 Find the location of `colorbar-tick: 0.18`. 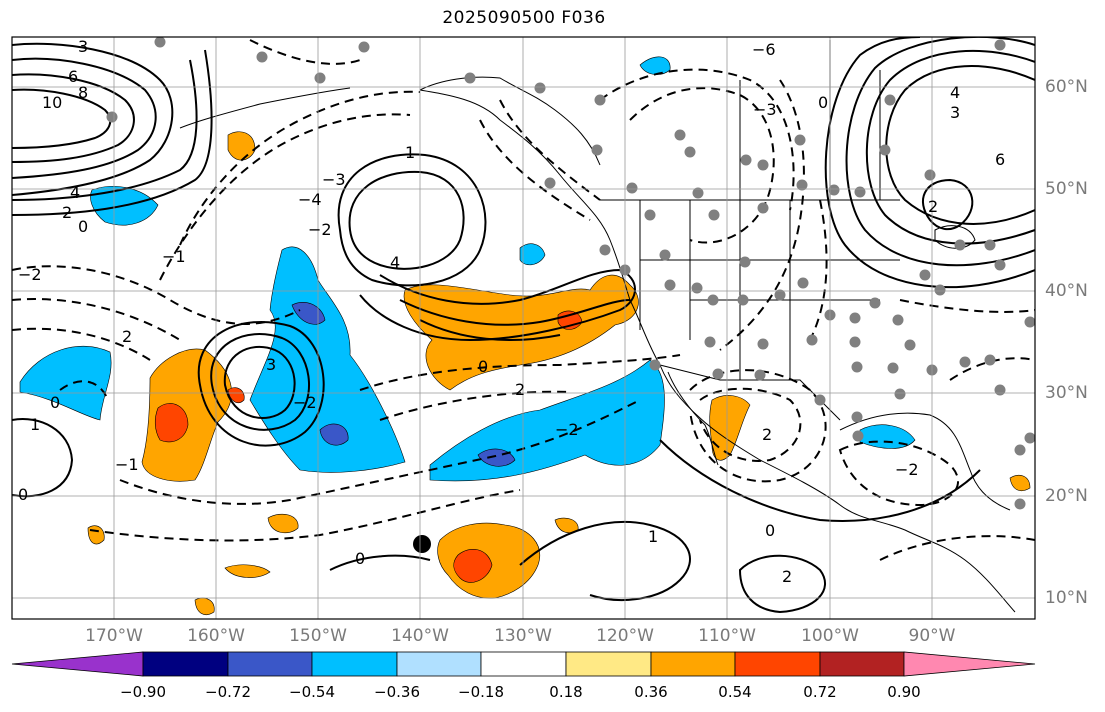

colorbar-tick: 0.18 is located at coordinates (566, 692).